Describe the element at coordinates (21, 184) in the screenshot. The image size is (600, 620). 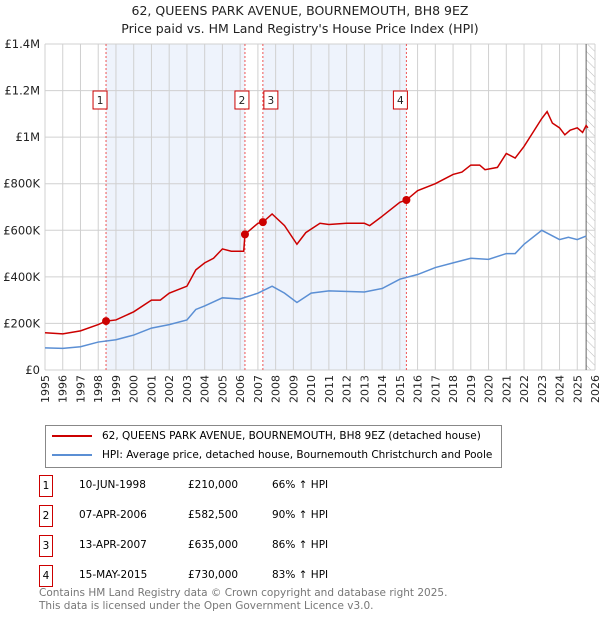
I see `y-tick-label: £800K` at that location.